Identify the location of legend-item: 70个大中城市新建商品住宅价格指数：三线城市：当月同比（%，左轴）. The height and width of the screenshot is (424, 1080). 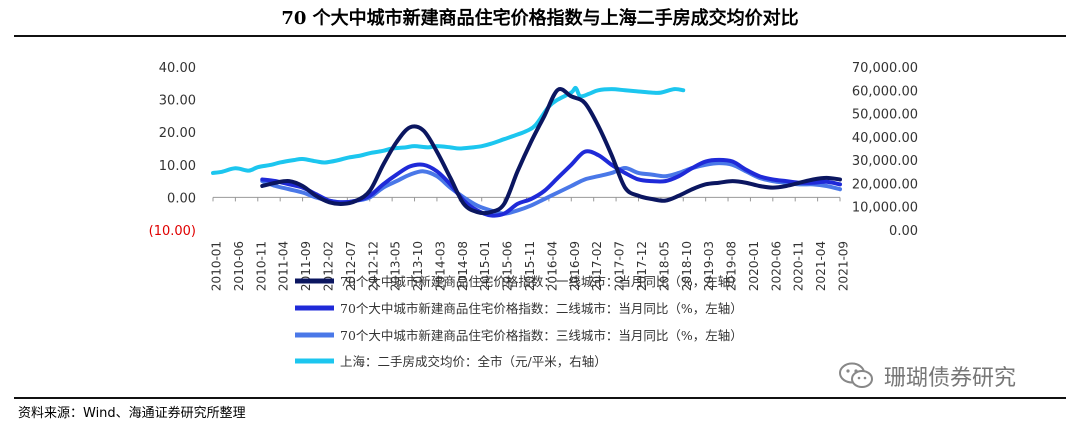
(519, 335).